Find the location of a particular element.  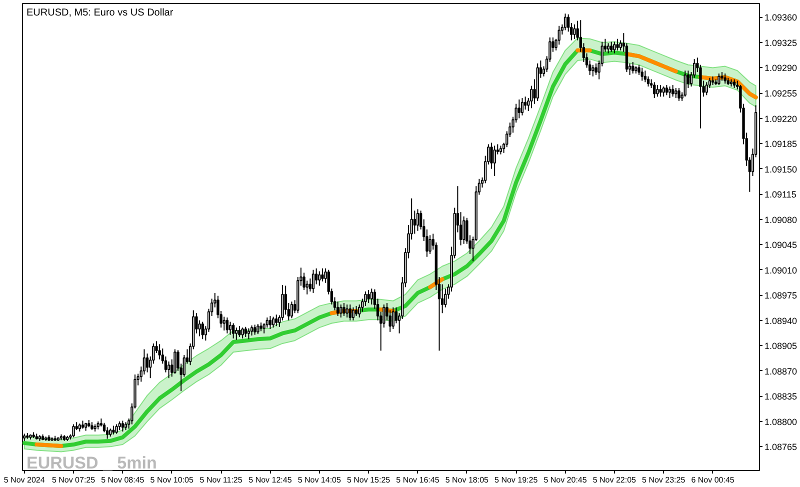

x-tick-label: 5 Nov 2024 is located at coordinates (25, 480).